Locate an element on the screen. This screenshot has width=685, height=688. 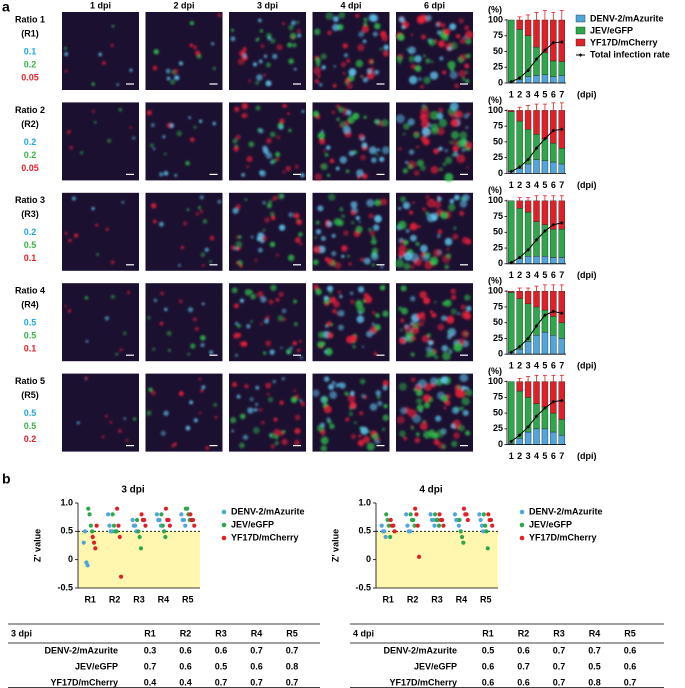
chart-title: 3 dpi is located at coordinates (133, 490).